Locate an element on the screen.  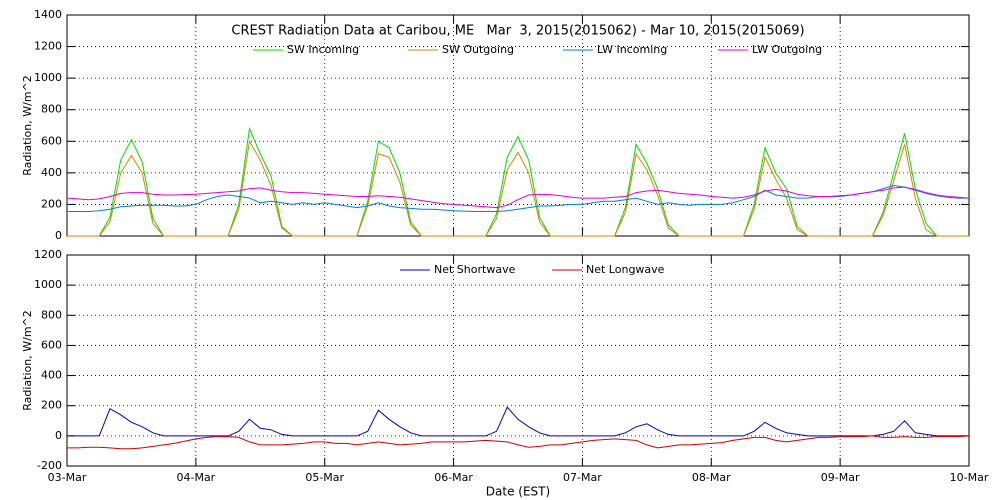
x-tick-label: 10-Mar is located at coordinates (969, 477).